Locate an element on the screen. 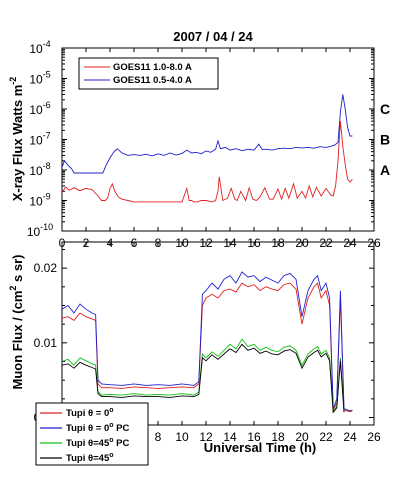  muon-y-axis-label: Muon Flux / (cm2 s sr) is located at coordinates (16, 321).